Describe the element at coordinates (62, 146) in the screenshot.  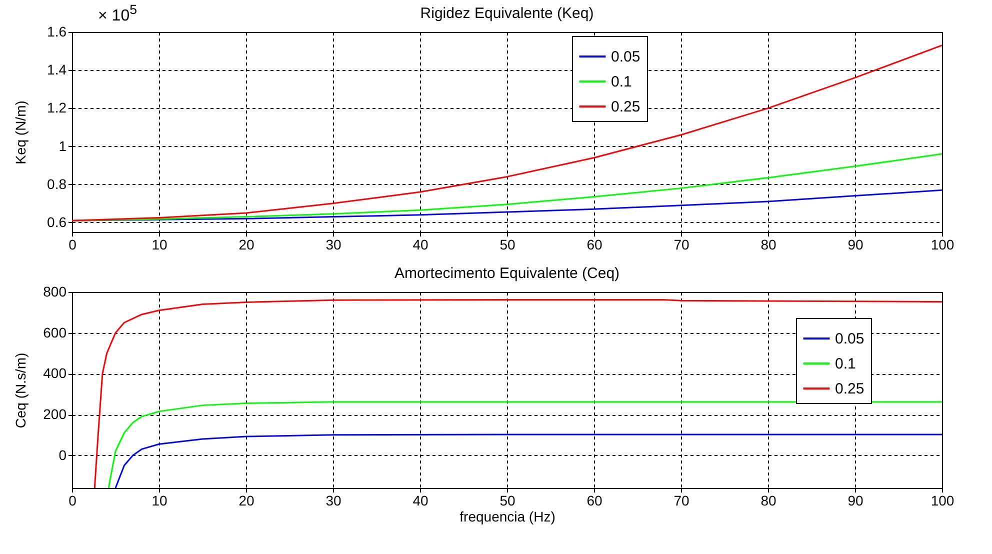
I see `y-tick-label: 1` at that location.